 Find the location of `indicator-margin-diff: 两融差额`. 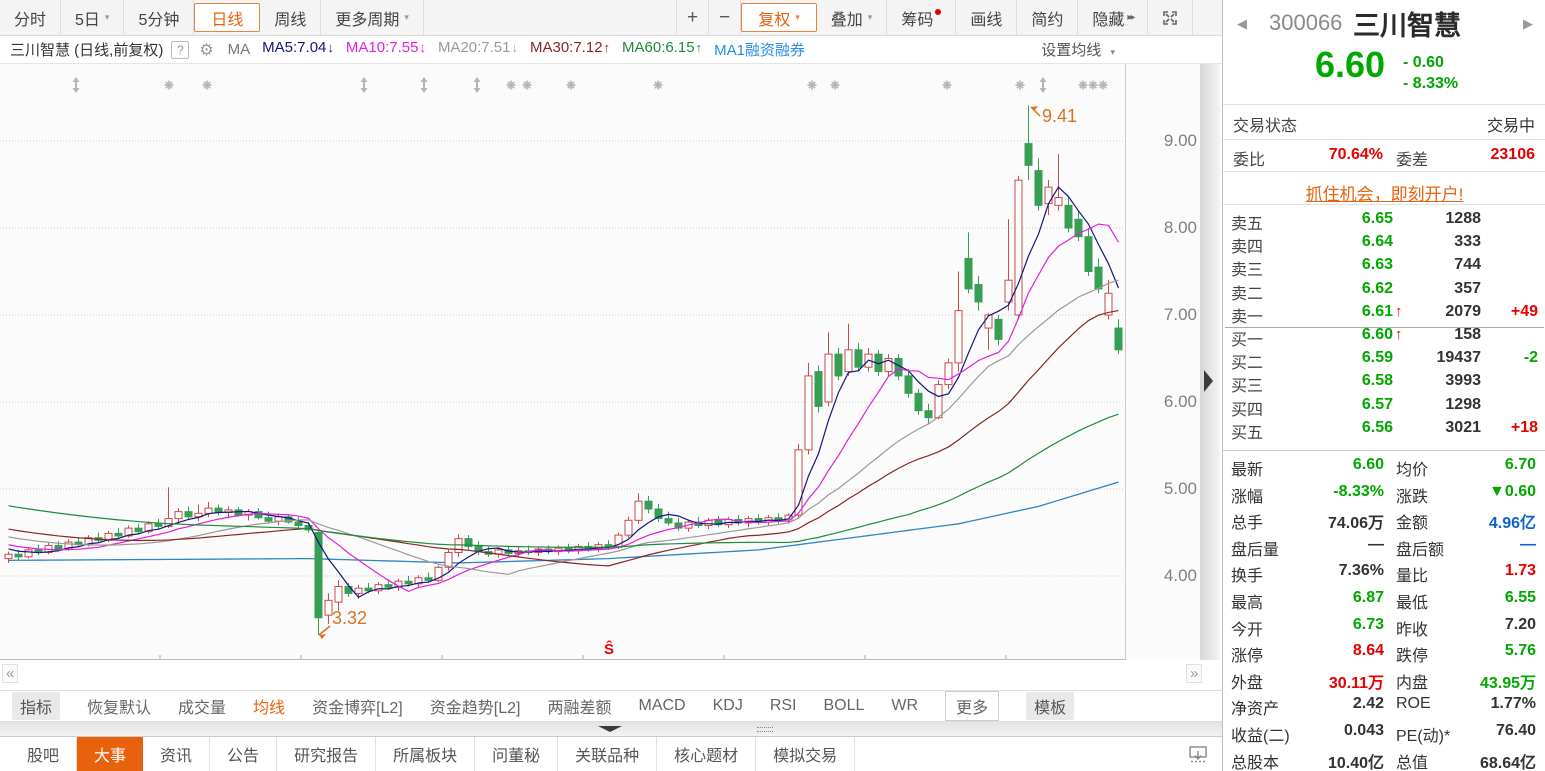

indicator-margin-diff: 两融差额 is located at coordinates (579, 708).